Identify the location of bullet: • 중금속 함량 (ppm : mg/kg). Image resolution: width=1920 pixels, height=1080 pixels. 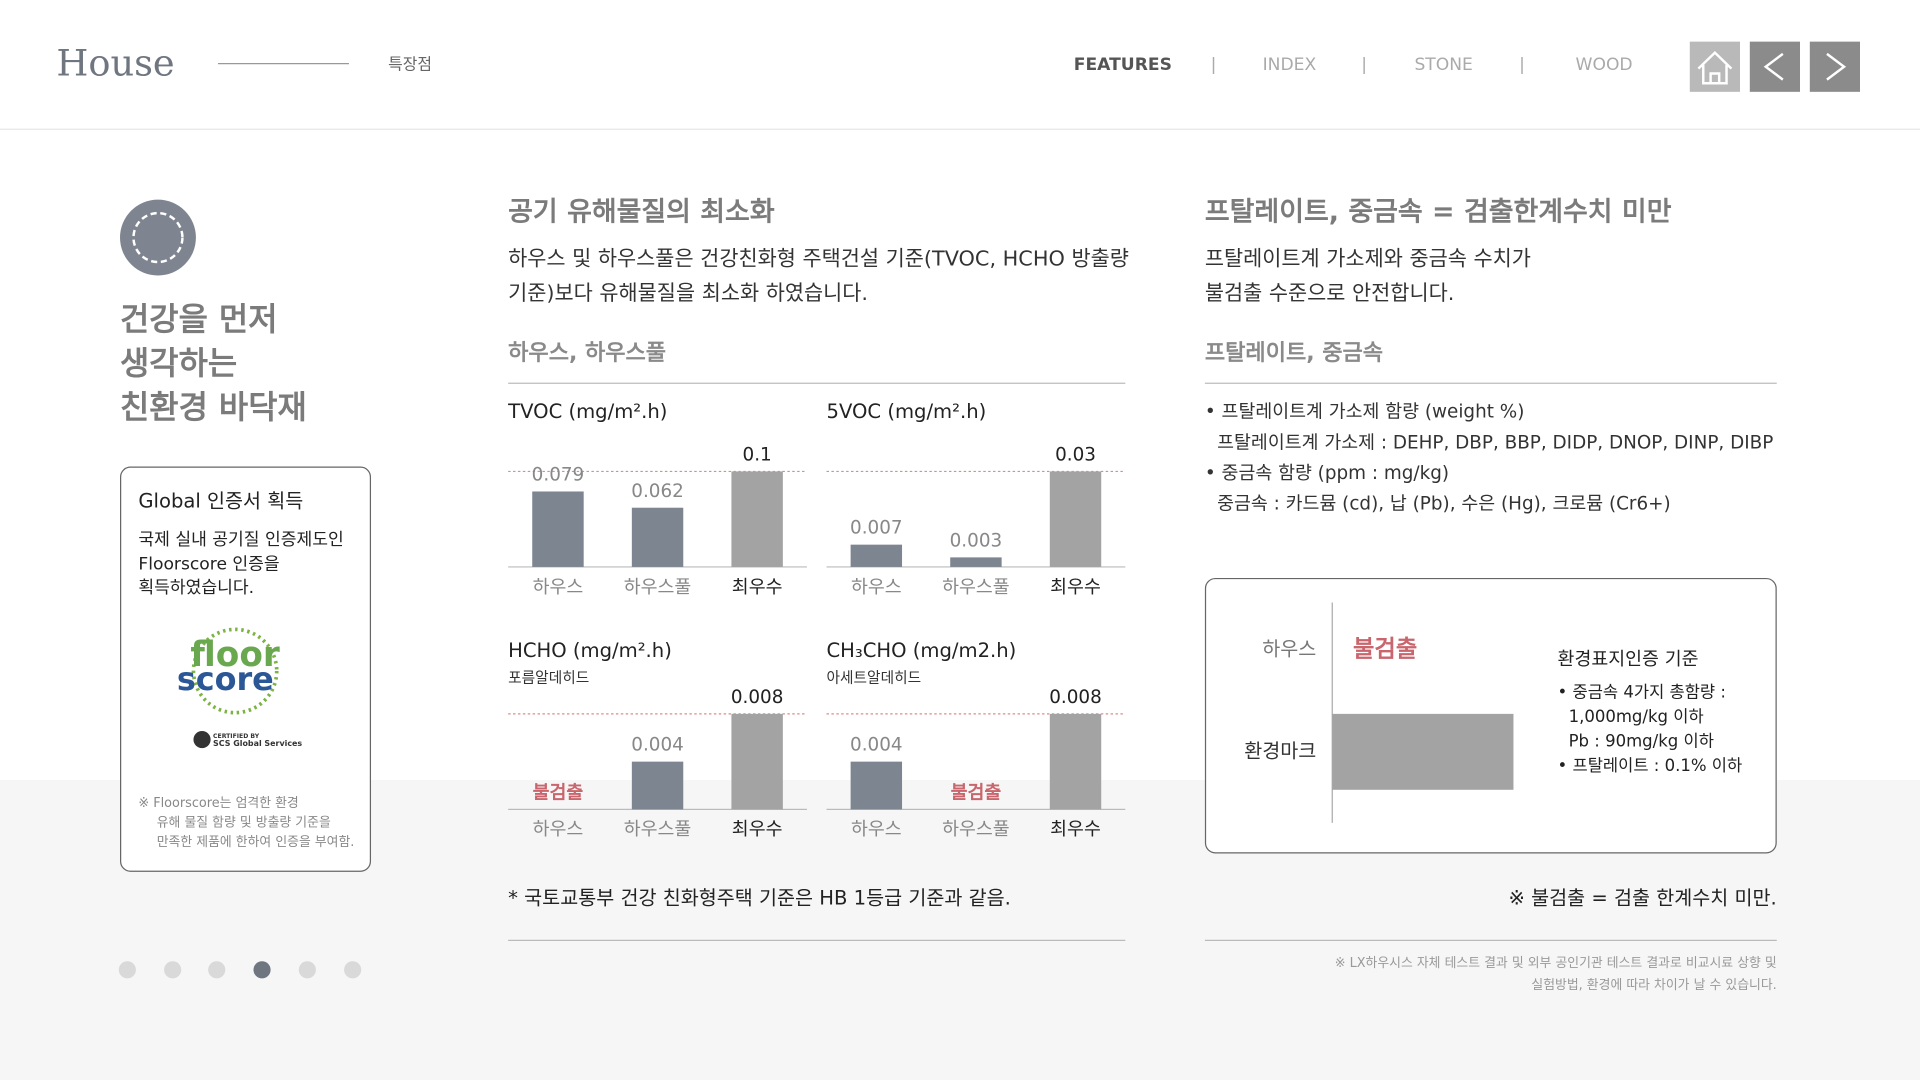
(1327, 473).